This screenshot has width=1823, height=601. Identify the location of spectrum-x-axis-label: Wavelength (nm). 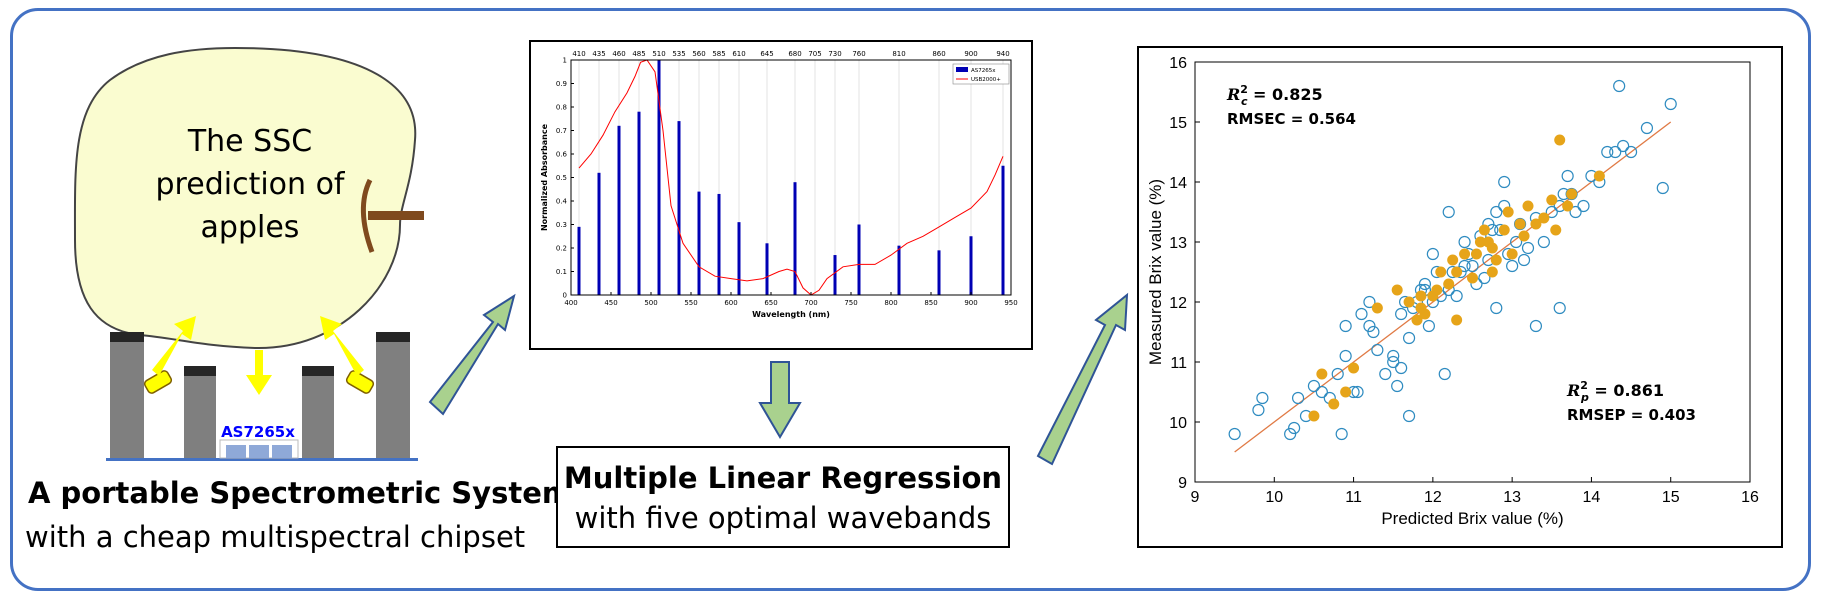
(791, 314).